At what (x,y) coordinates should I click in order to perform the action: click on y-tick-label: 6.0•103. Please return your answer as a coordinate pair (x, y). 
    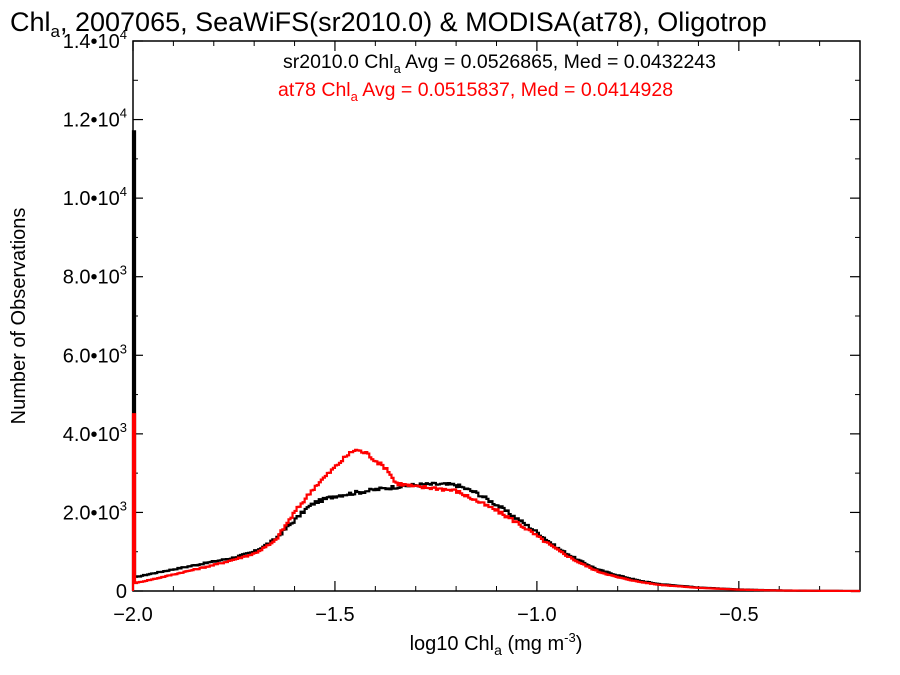
    Looking at the image, I should click on (95, 354).